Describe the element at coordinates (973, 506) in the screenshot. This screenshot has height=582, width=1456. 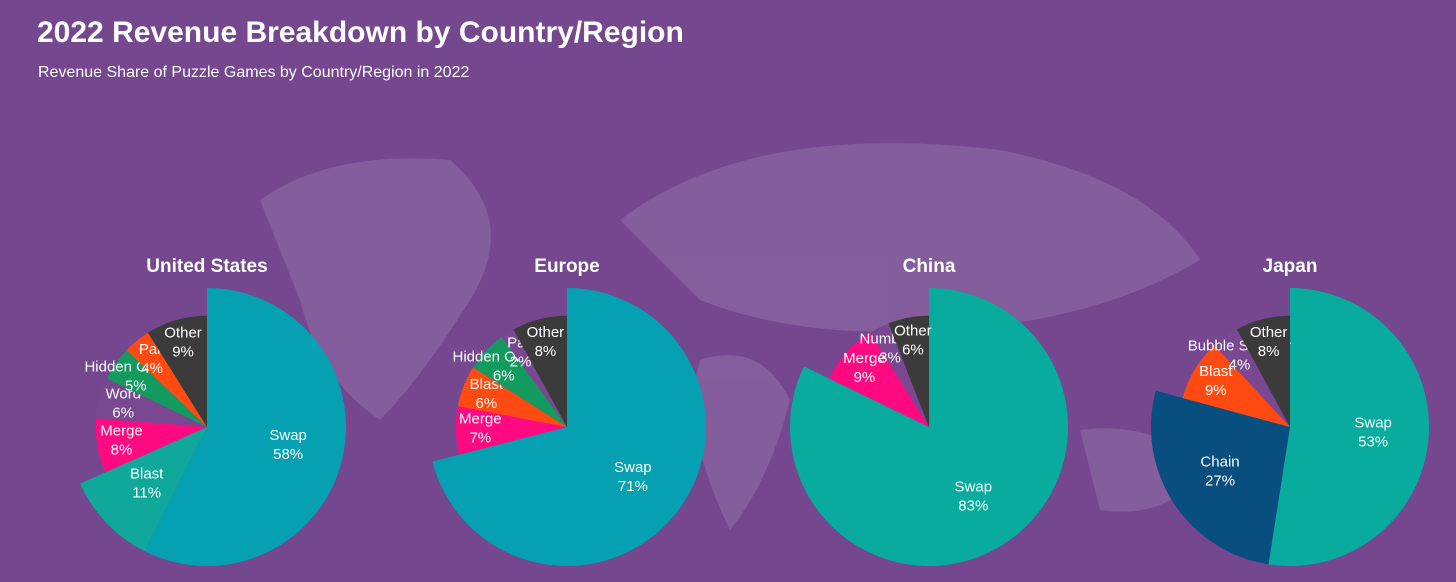
I see `slice-value: 83%` at that location.